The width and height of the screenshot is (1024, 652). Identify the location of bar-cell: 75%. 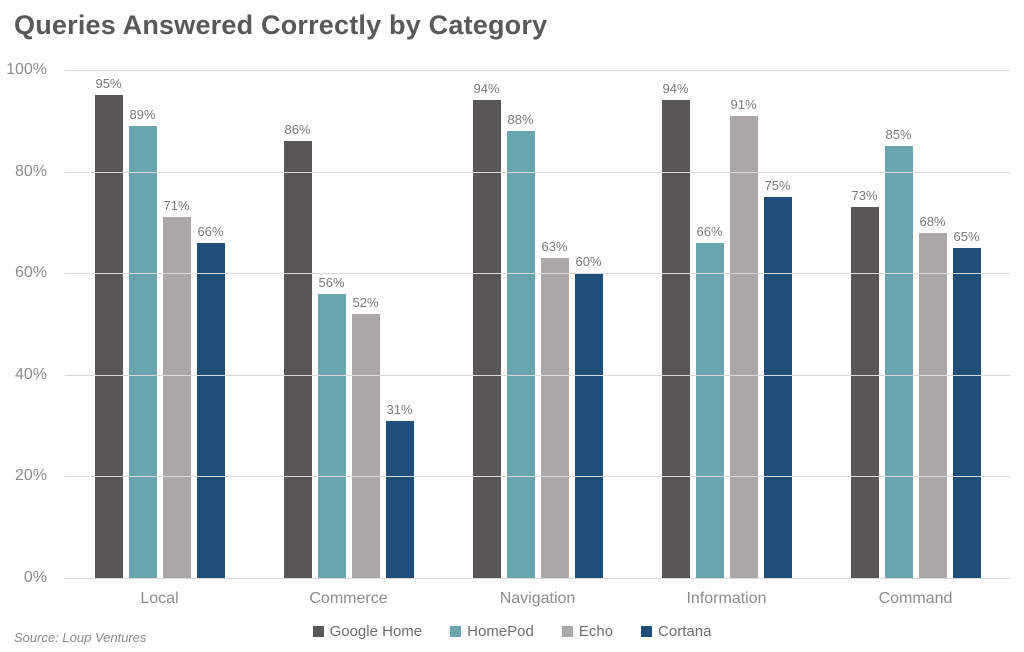
(777, 324).